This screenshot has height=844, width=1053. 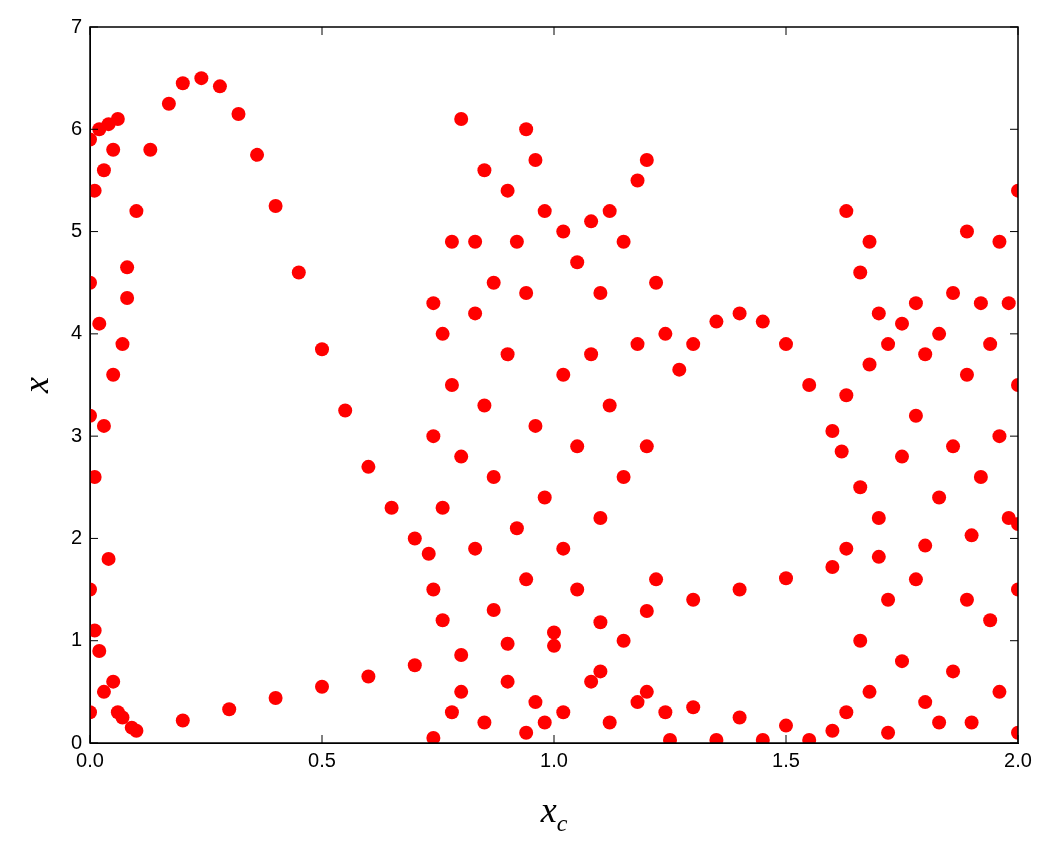 I want to click on y-tick-label: 2, so click(x=76, y=536).